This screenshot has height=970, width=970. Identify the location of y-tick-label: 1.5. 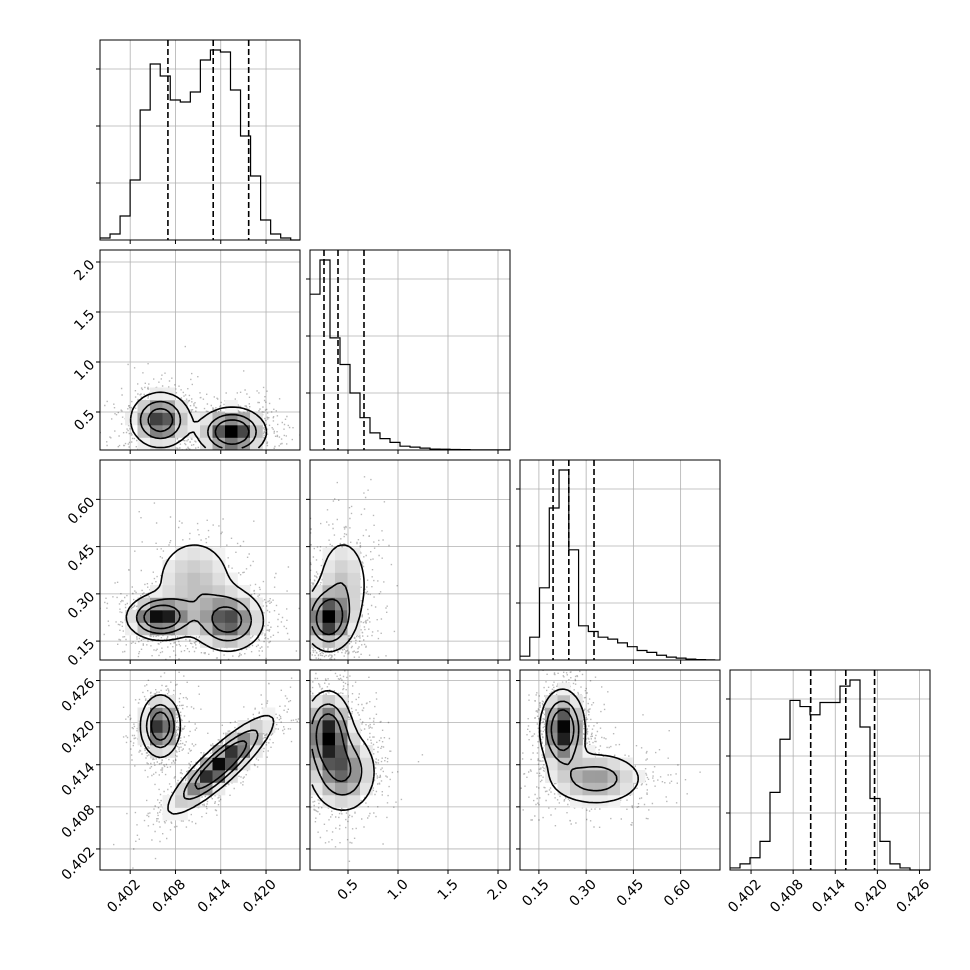
(84, 320).